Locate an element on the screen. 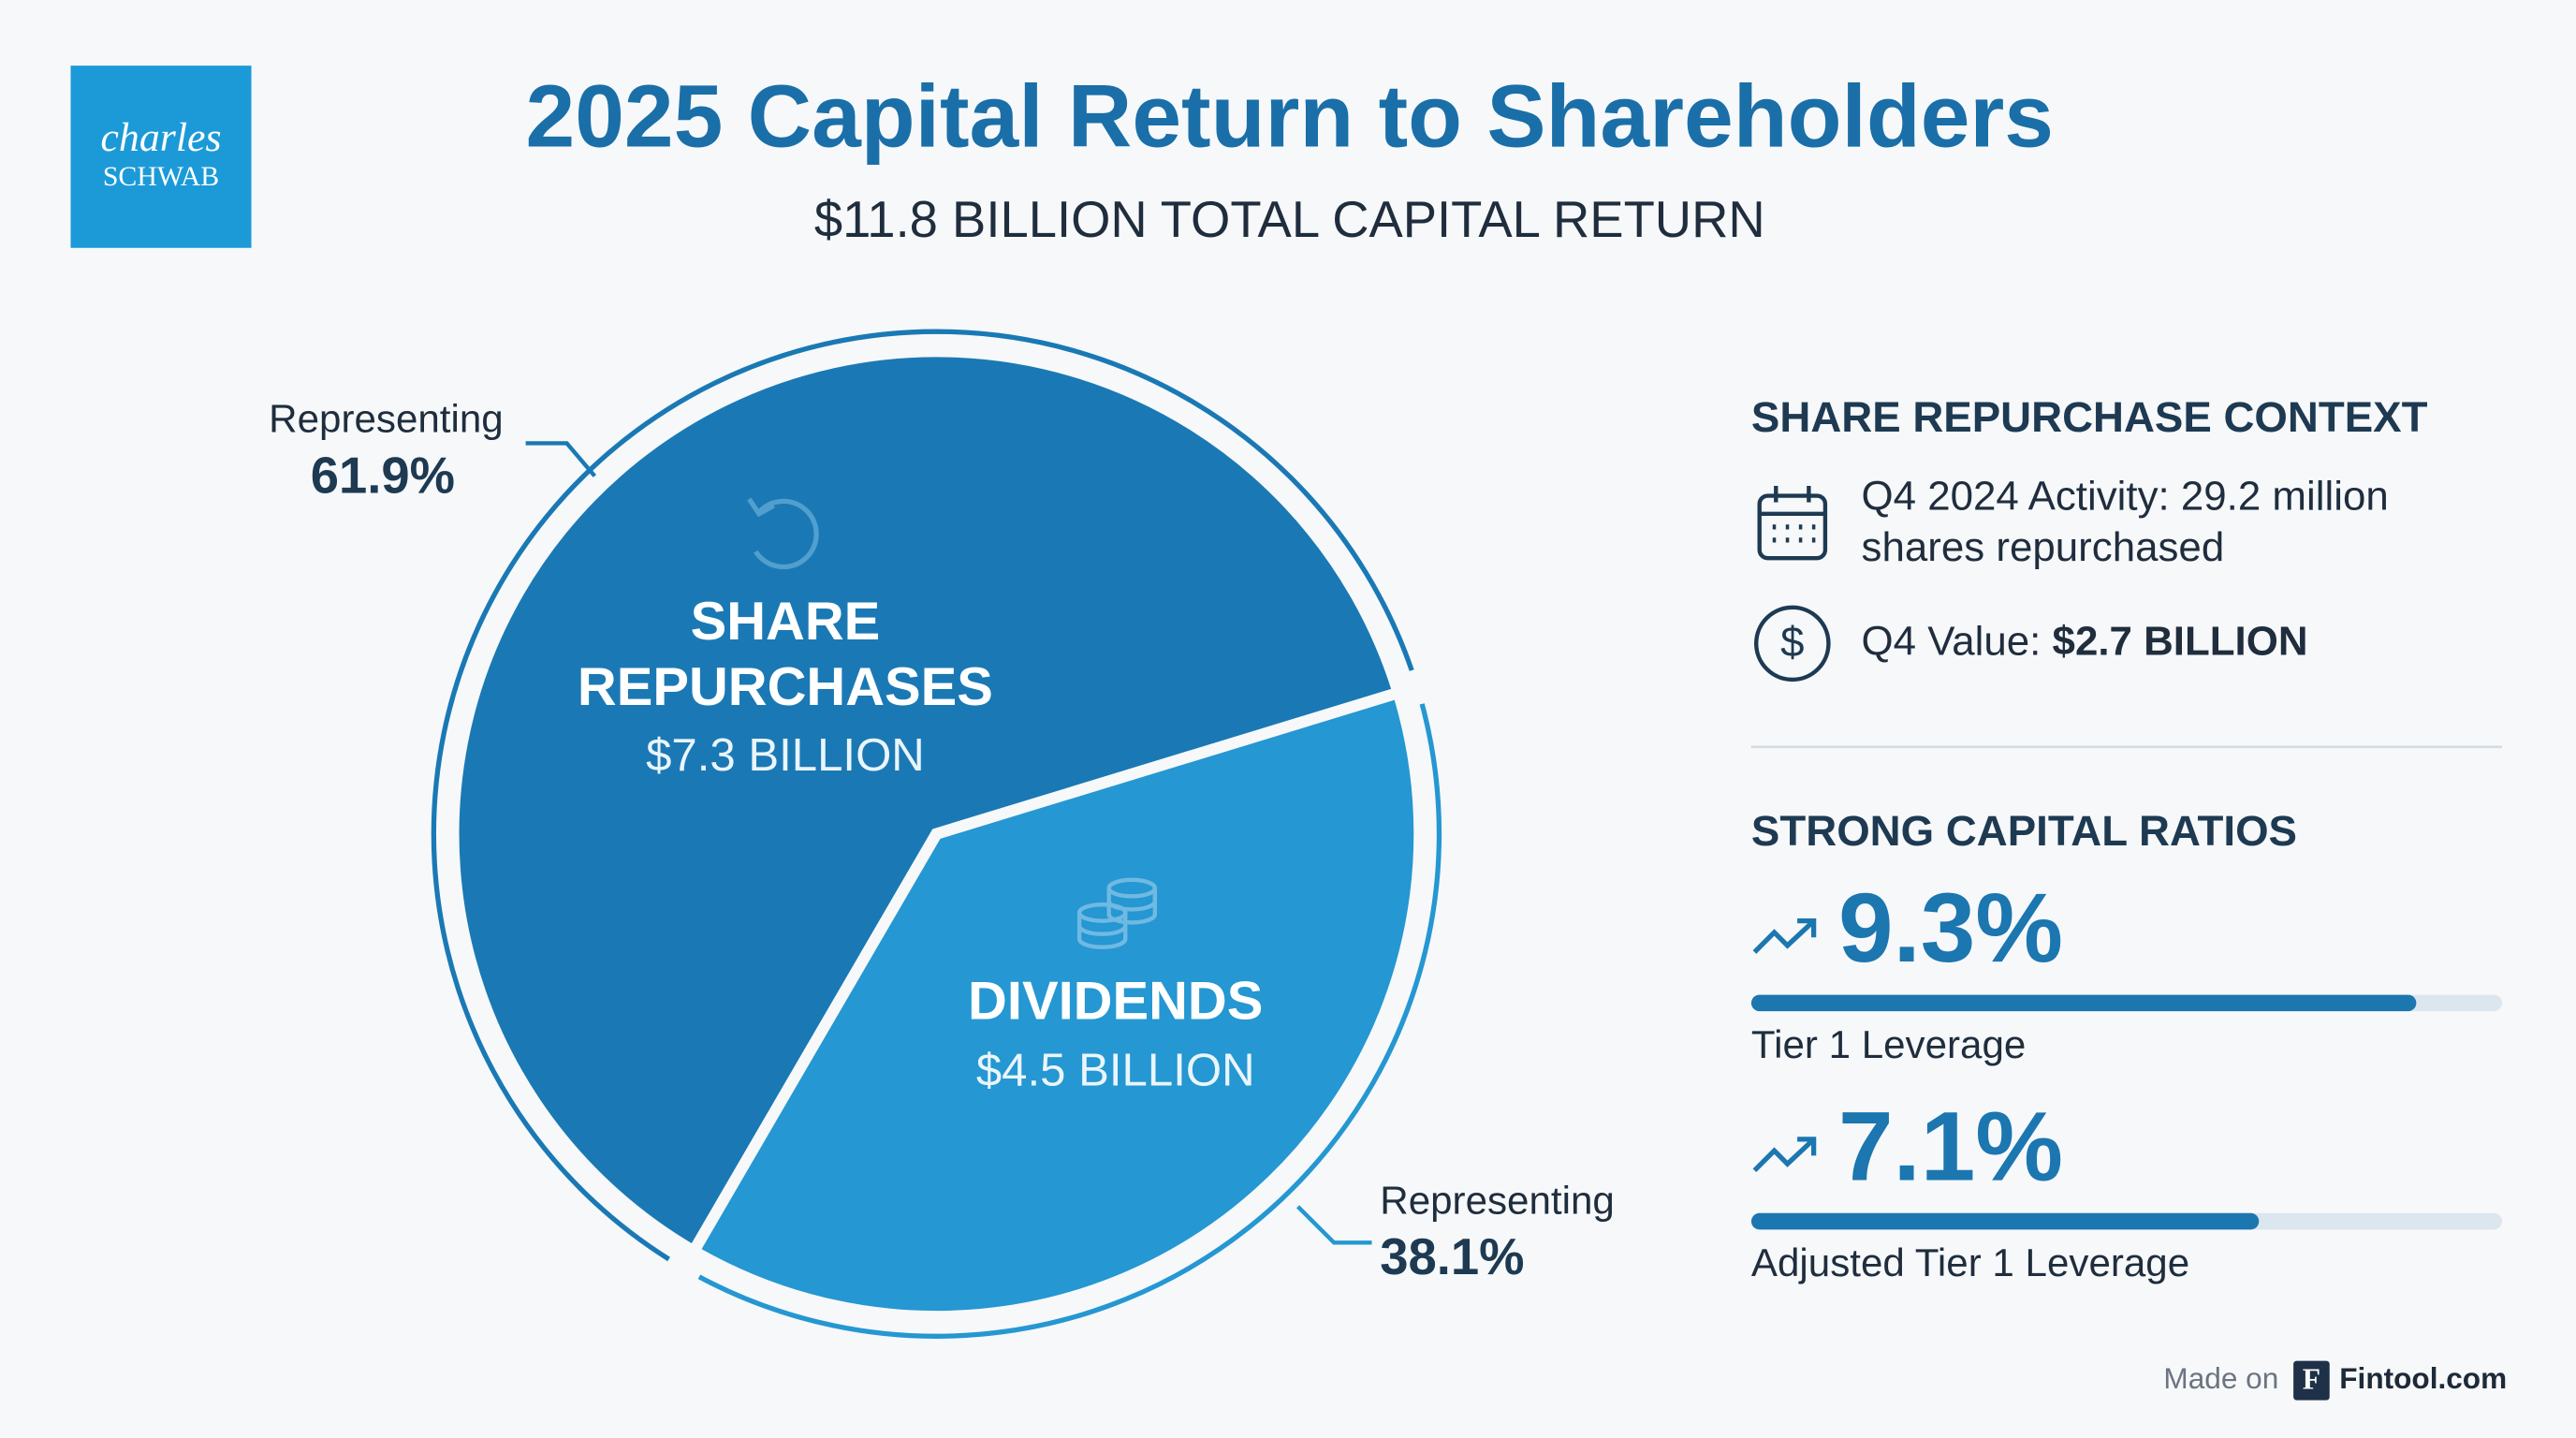 The height and width of the screenshot is (1438, 2576). coins-icon is located at coordinates (1117, 913).